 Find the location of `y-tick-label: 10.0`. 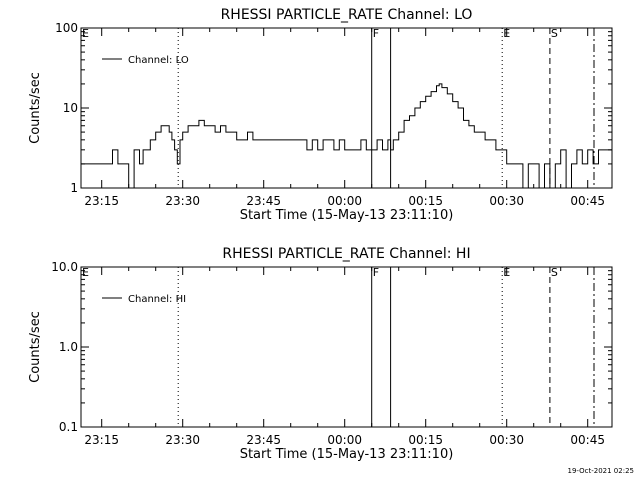

y-tick-label: 10.0 is located at coordinates (64, 267).